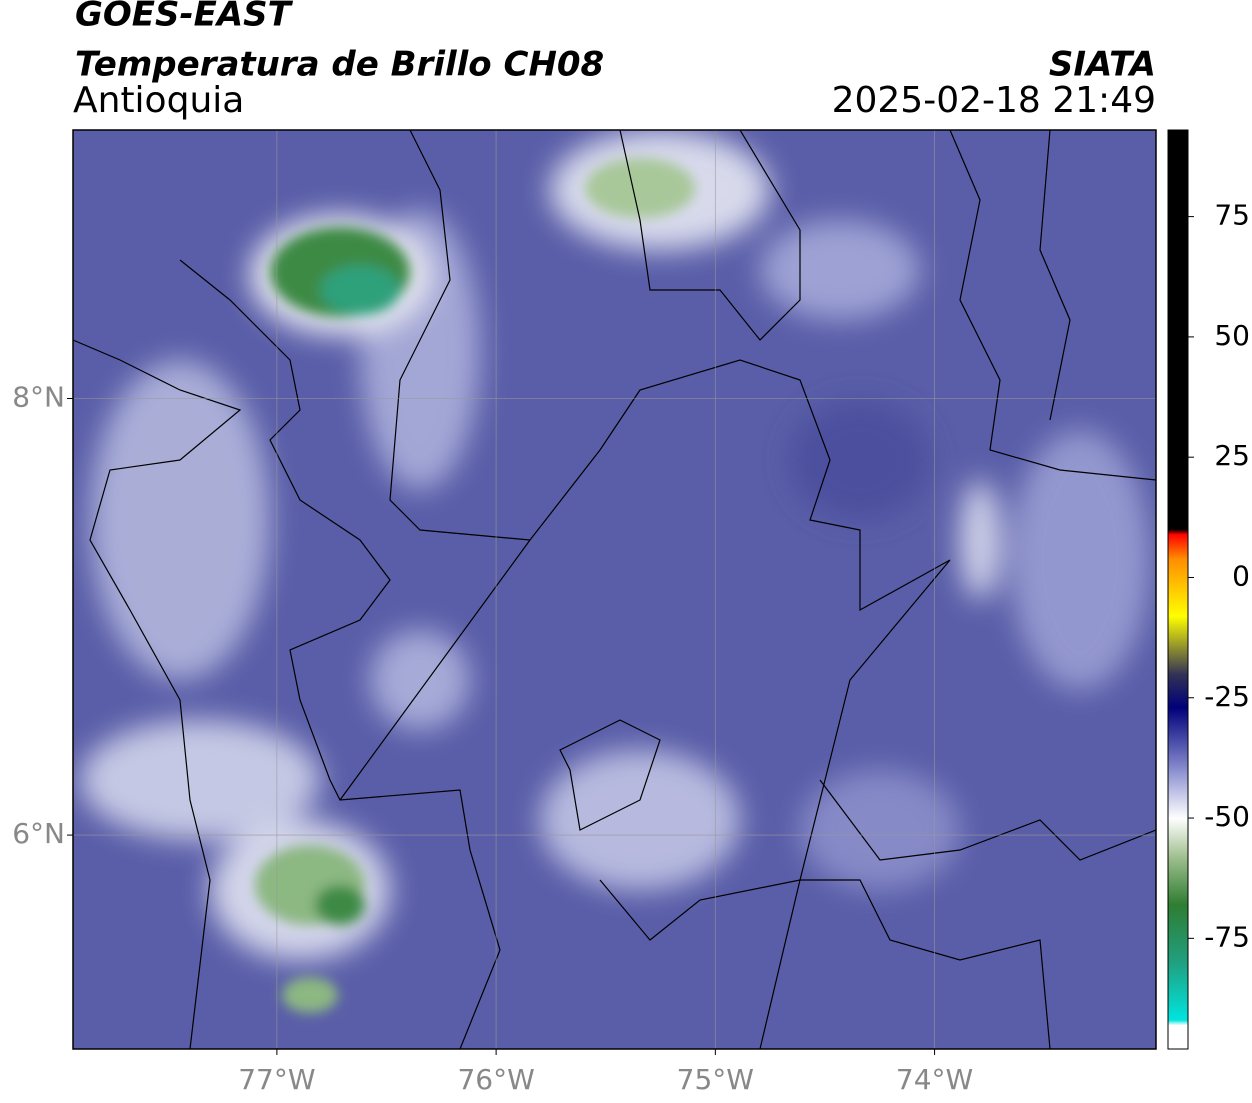  I want to click on x-tick-label: 76°W, so click(495, 1079).